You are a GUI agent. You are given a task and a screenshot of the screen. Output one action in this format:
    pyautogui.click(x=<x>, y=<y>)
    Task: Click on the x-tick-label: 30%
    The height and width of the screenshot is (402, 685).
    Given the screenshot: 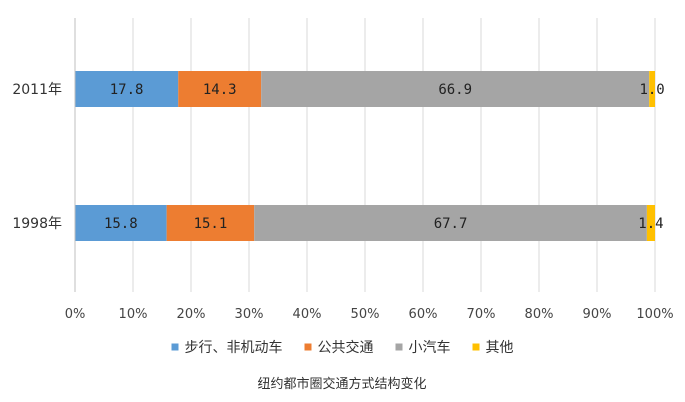 What is the action you would take?
    pyautogui.click(x=249, y=314)
    